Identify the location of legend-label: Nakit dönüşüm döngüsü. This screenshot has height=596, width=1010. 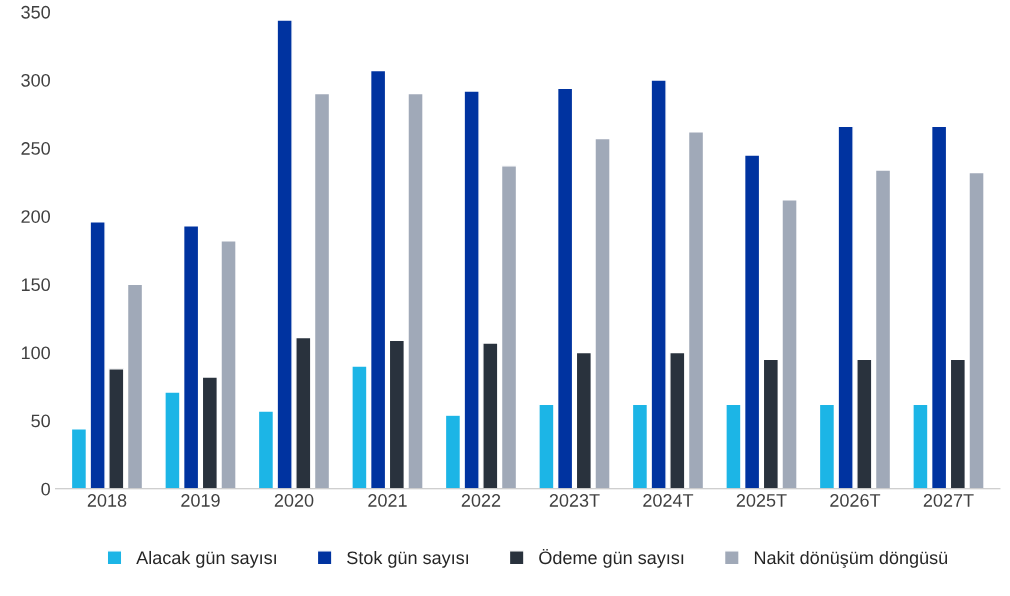
(851, 559).